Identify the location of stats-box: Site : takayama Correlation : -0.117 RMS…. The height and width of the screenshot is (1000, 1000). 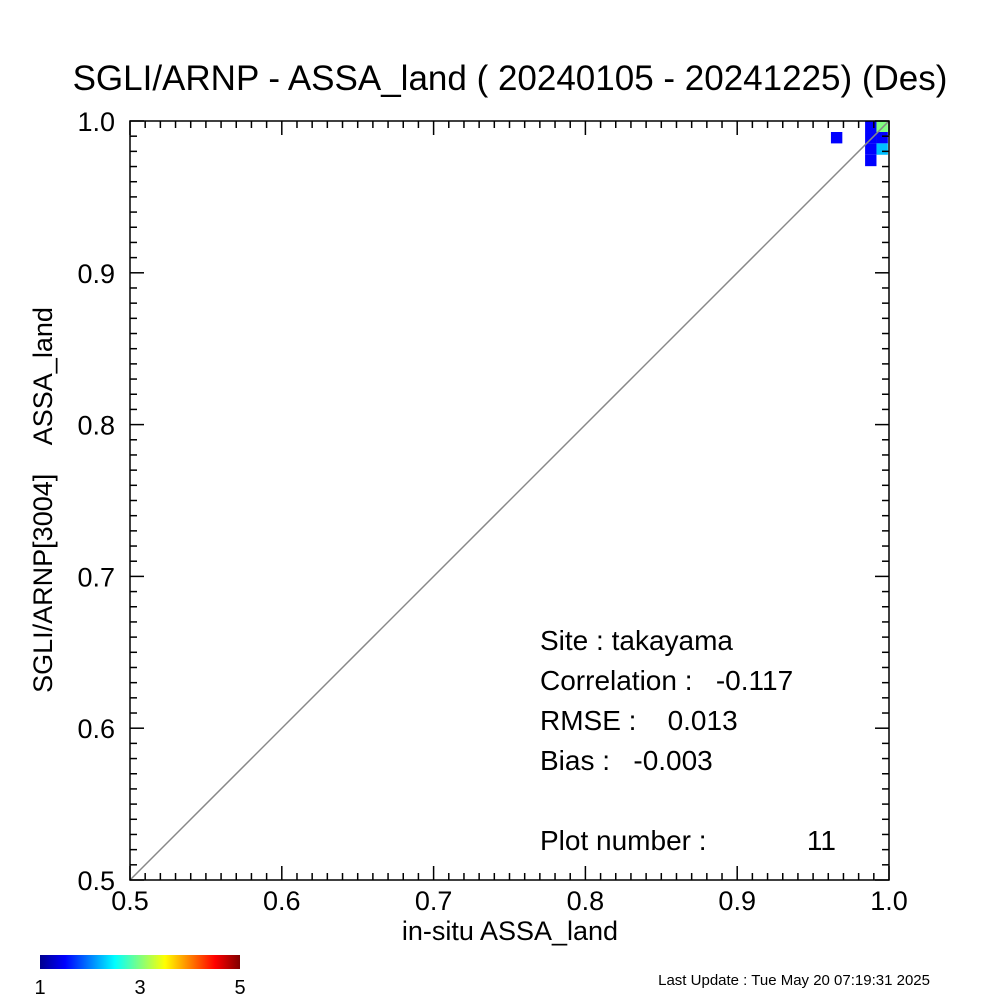
(688, 740).